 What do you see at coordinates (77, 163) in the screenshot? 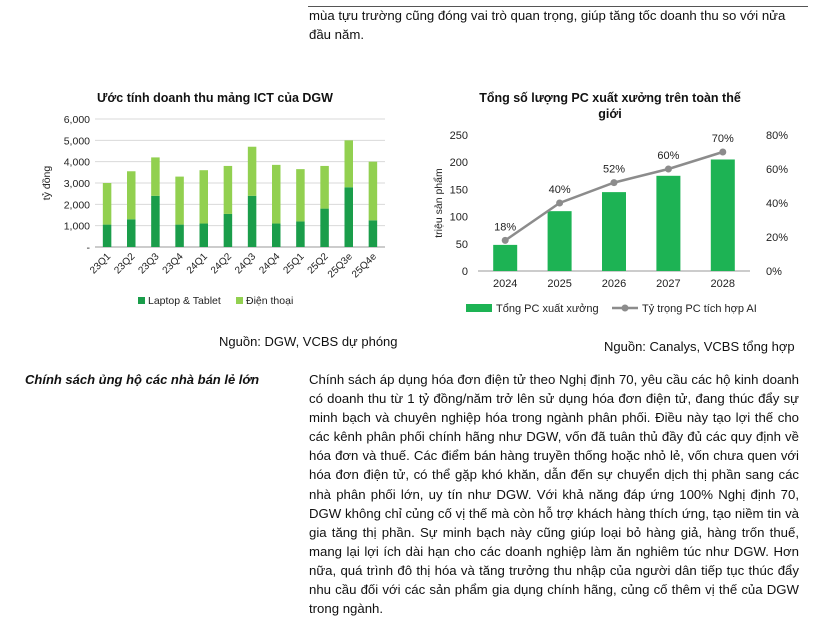
I see `chart1-y-tick: 4,000` at bounding box center [77, 163].